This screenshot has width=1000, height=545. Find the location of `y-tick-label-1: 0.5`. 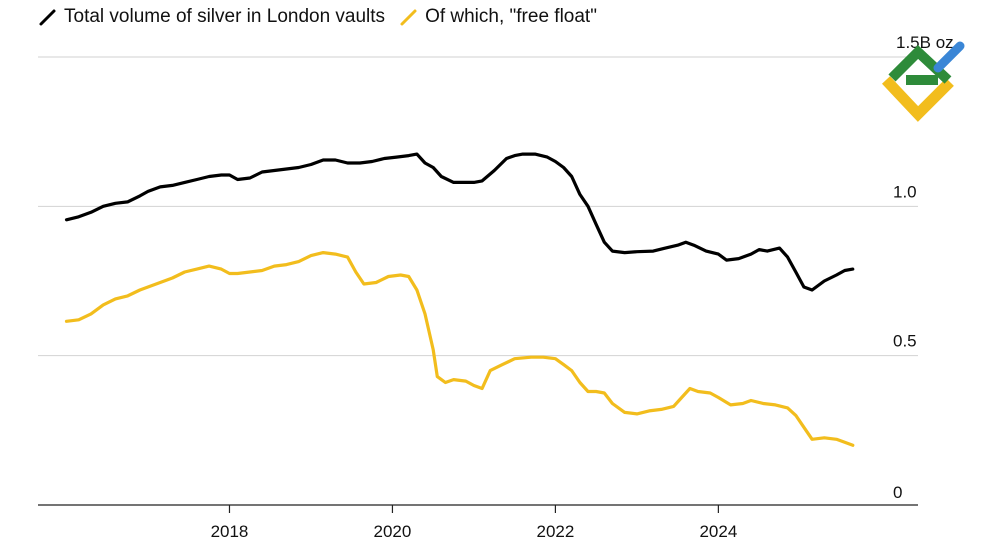

y-tick-label-1: 0.5 is located at coordinates (905, 341).